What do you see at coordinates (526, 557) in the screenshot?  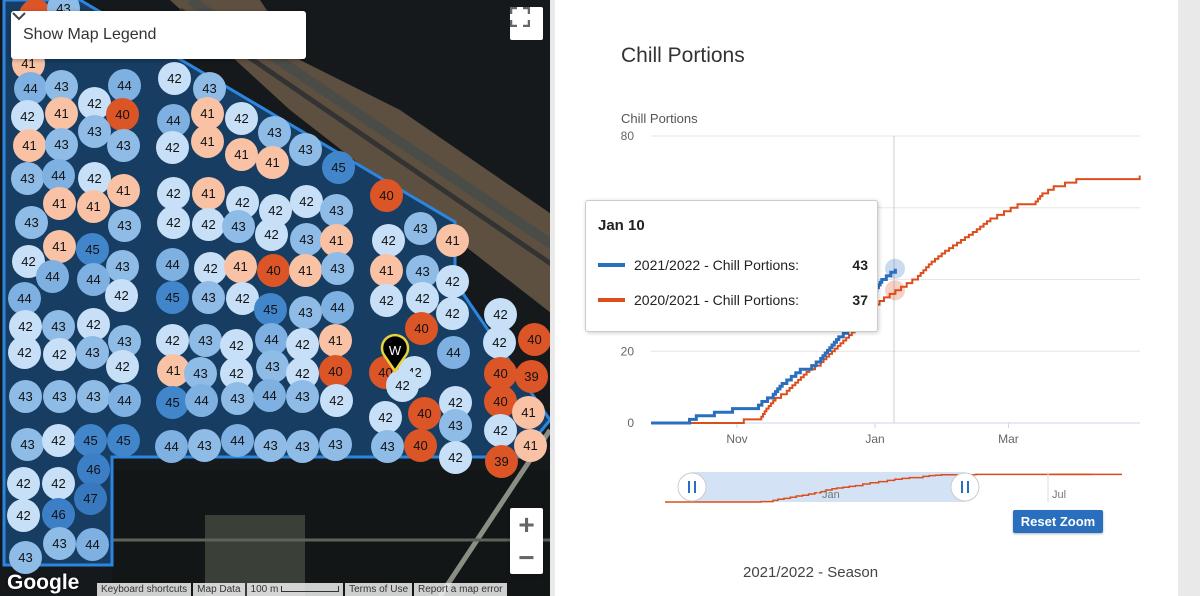 I see `zoom-out-button: −` at bounding box center [526, 557].